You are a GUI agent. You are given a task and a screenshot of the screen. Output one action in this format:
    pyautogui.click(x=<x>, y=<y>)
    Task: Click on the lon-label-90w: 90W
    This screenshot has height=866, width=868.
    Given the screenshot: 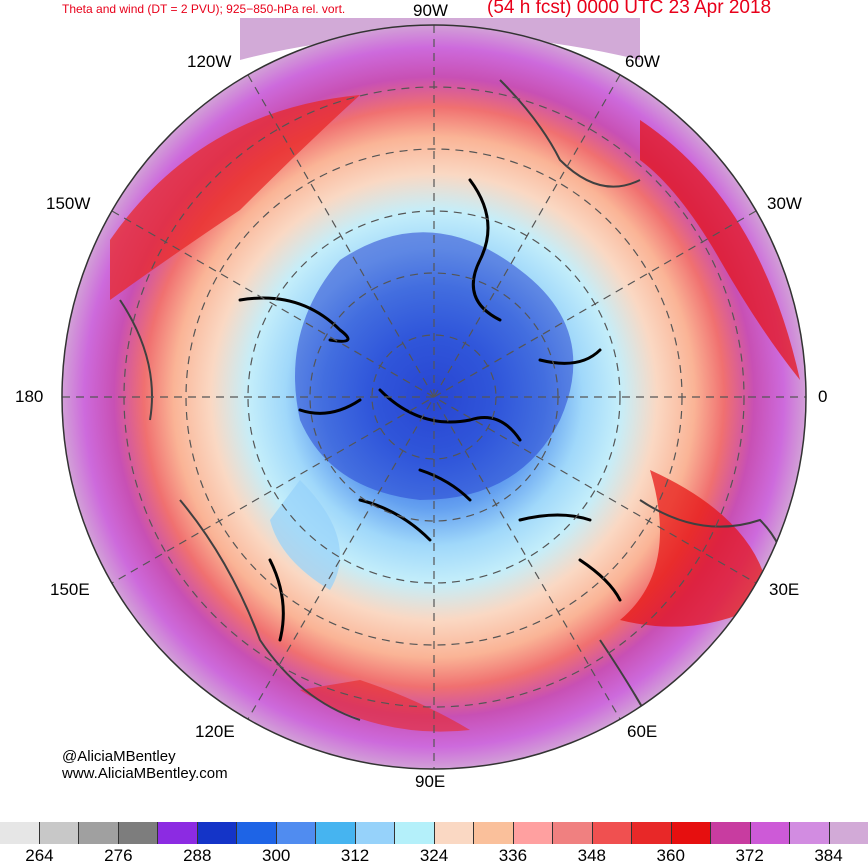 What is the action you would take?
    pyautogui.click(x=430, y=11)
    